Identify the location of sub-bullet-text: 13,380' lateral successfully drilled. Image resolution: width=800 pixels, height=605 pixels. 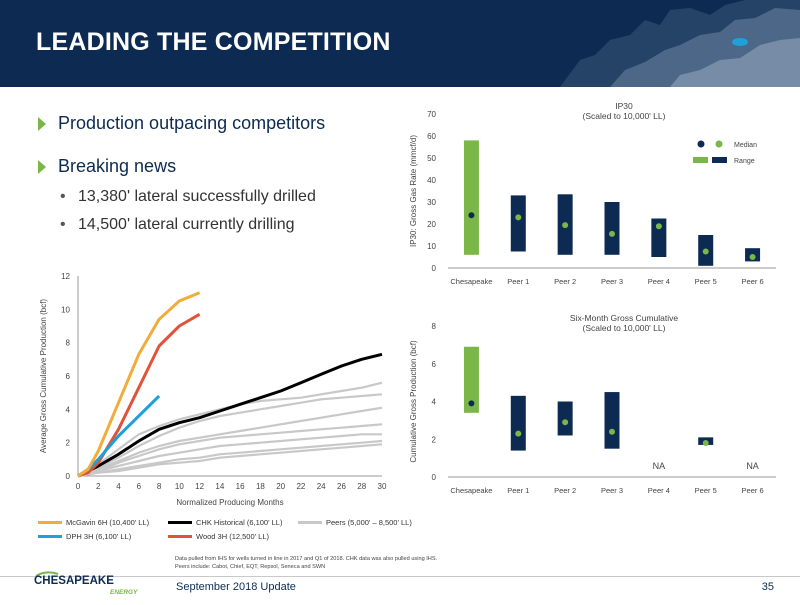
(197, 196).